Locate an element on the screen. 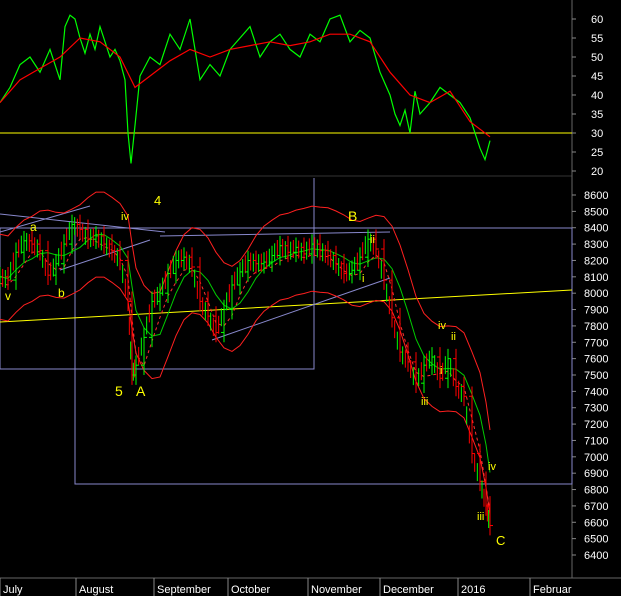 This screenshot has height=596, width=621. osc-tick-label: 60 is located at coordinates (597, 20).